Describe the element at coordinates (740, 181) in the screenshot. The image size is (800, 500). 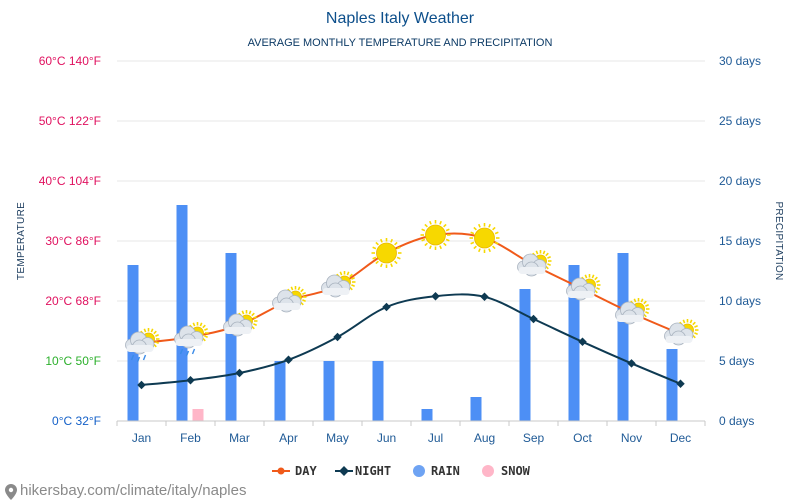
I see `right-tick-label: 20 days` at that location.